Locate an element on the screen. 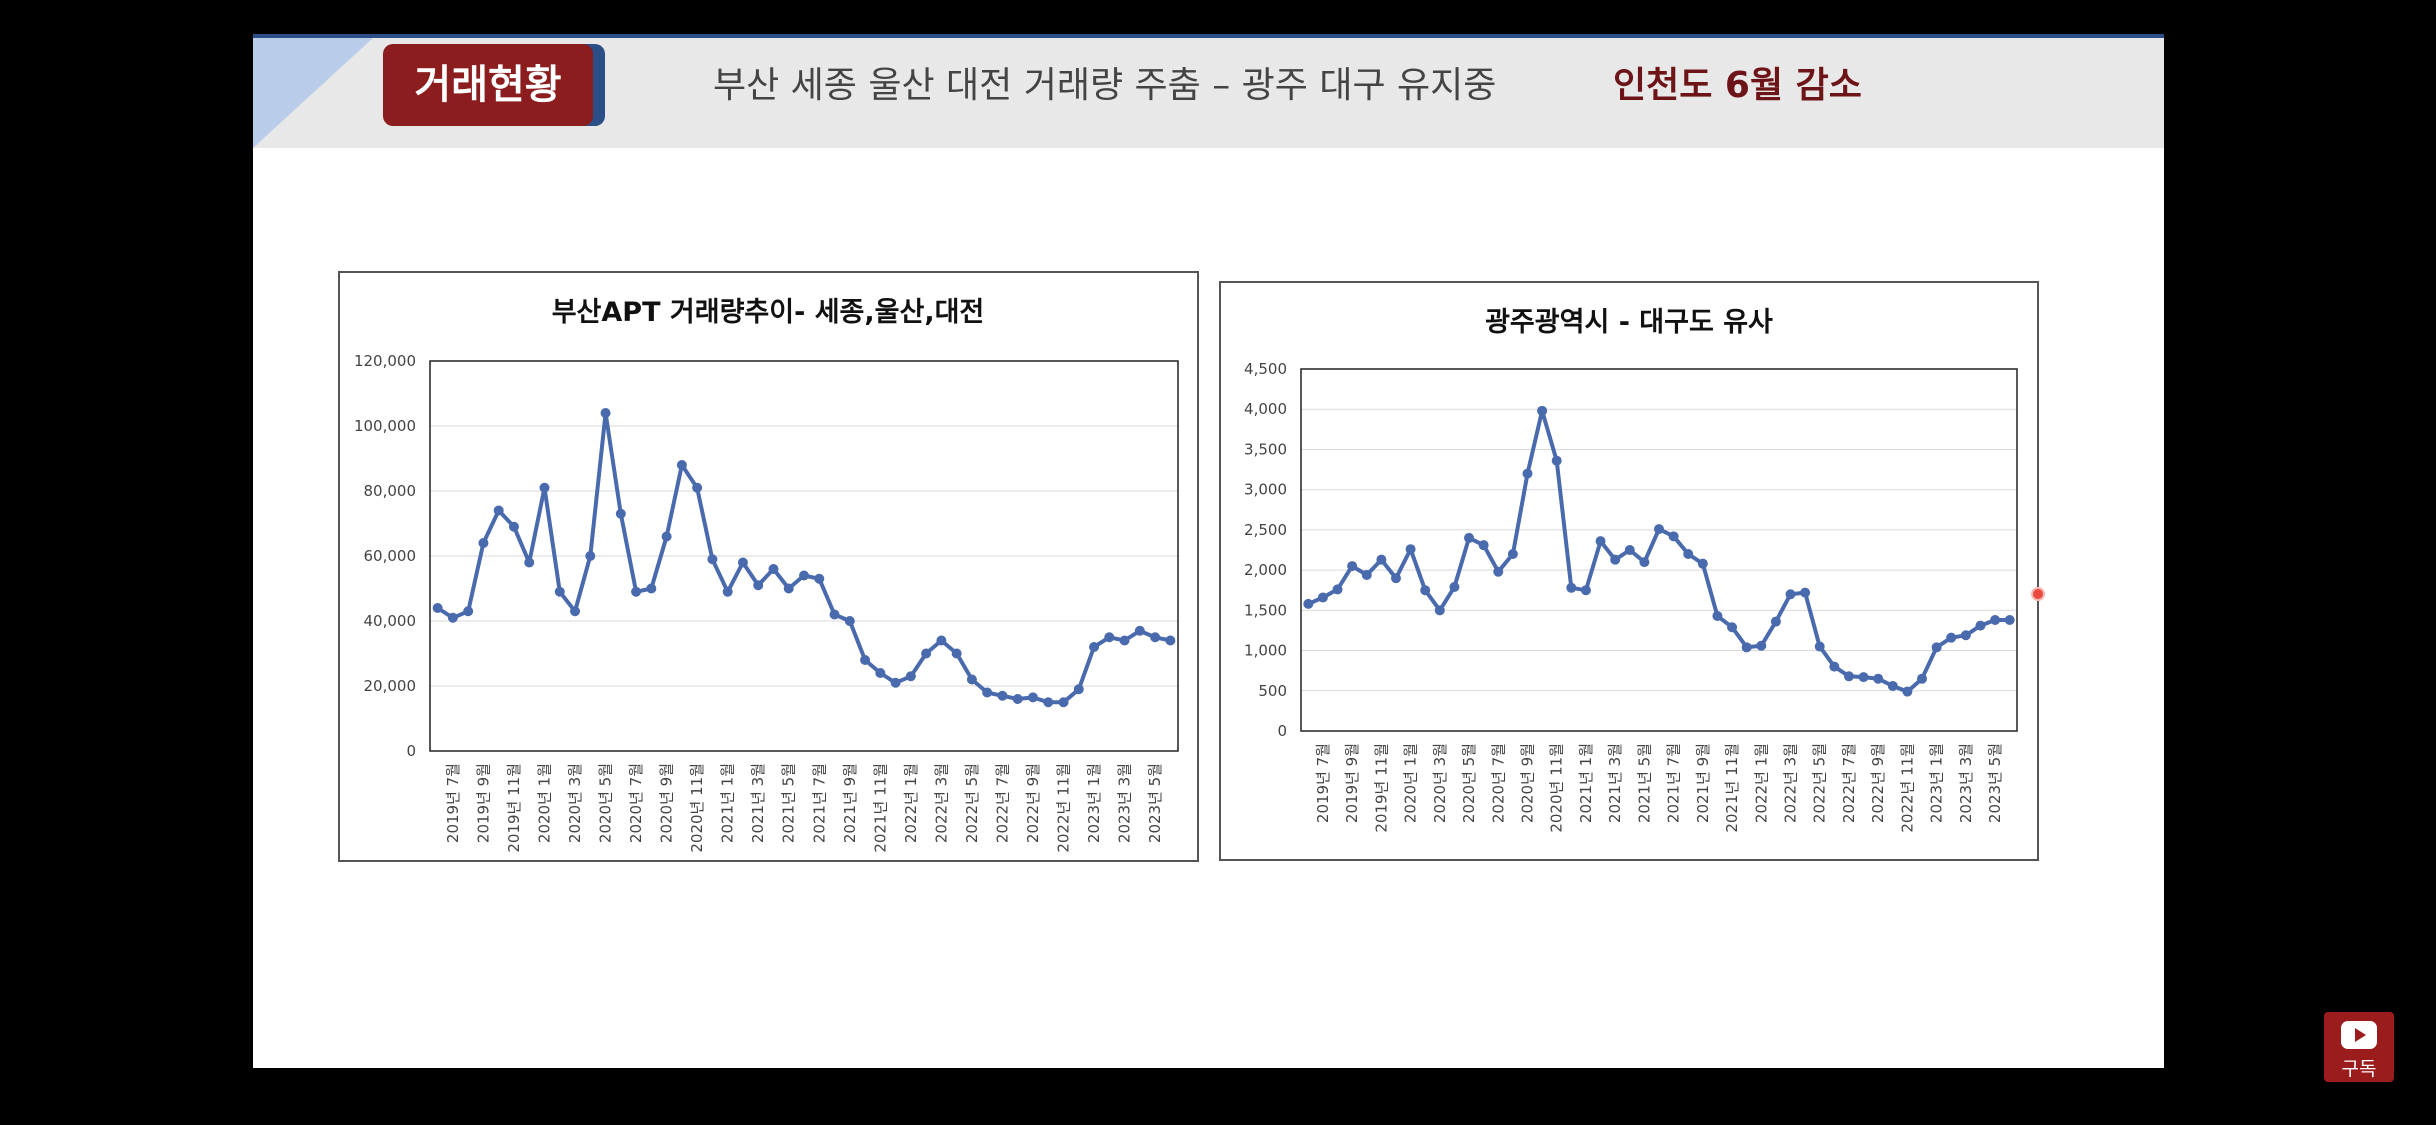 The height and width of the screenshot is (1125, 2436). plot-frame is located at coordinates (804, 556).